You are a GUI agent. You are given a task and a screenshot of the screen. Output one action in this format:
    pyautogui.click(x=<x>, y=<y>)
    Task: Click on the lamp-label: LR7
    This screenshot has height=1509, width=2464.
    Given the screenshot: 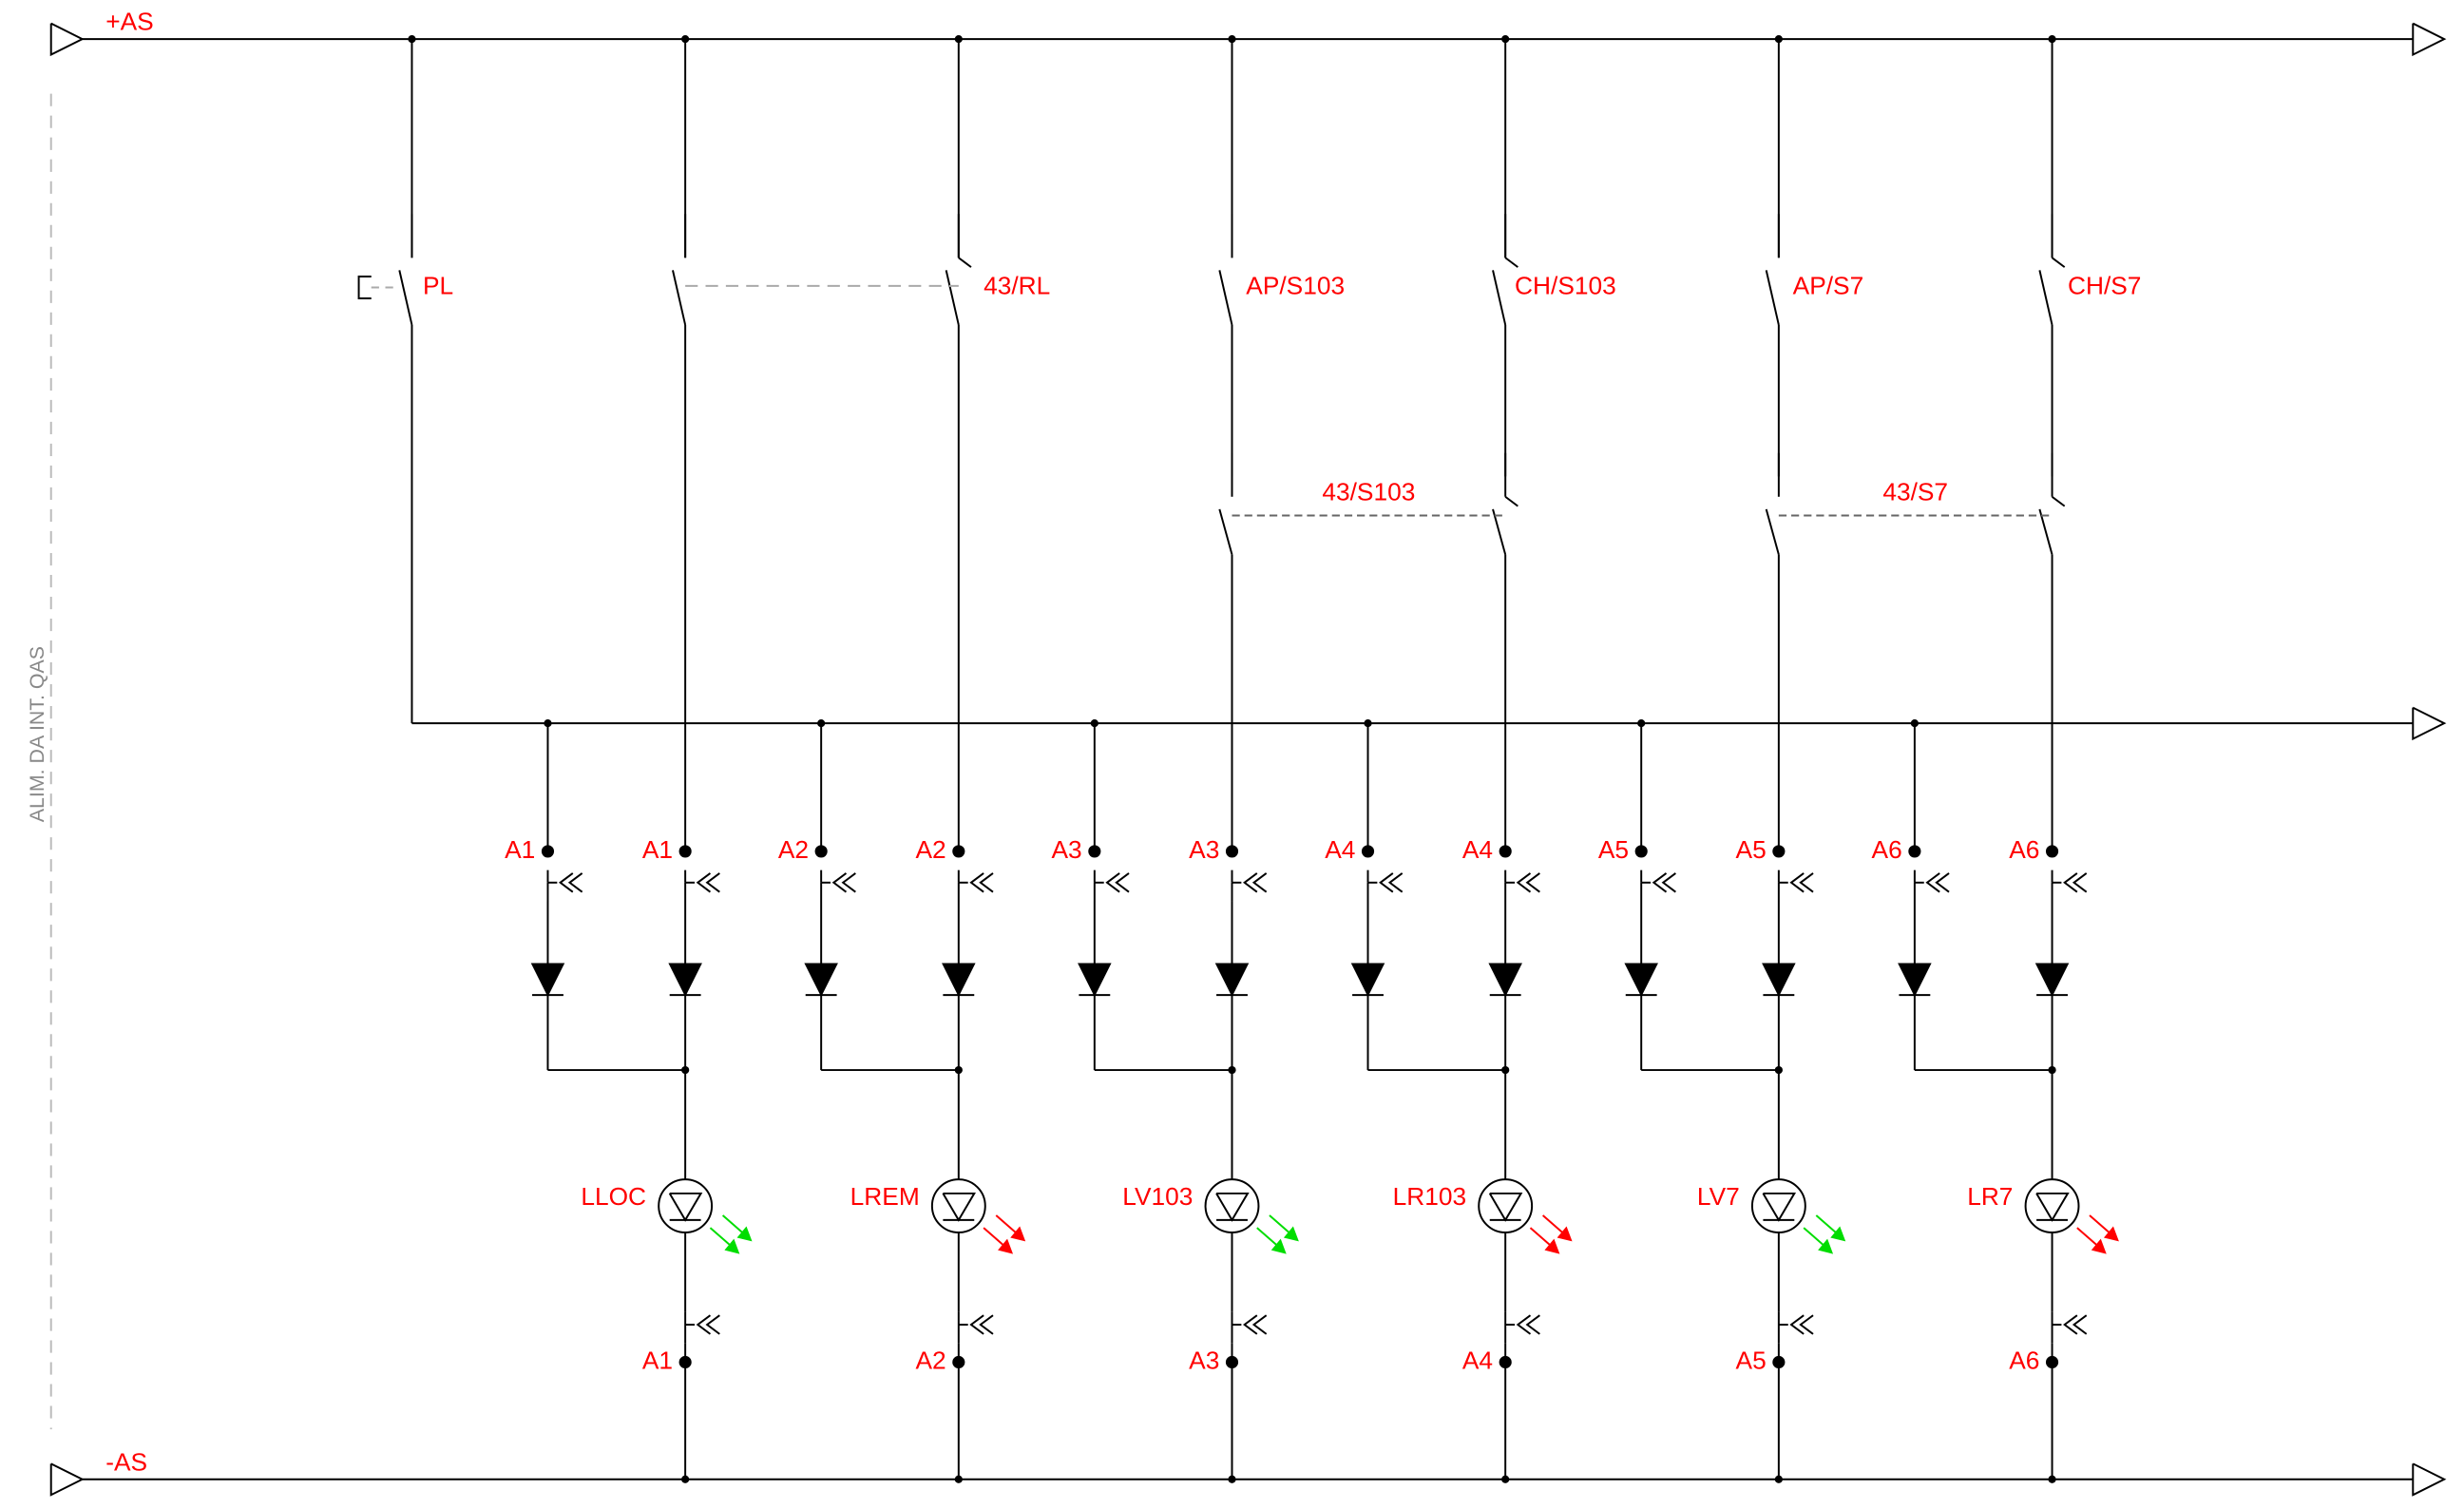 What is the action you would take?
    pyautogui.click(x=1990, y=1196)
    